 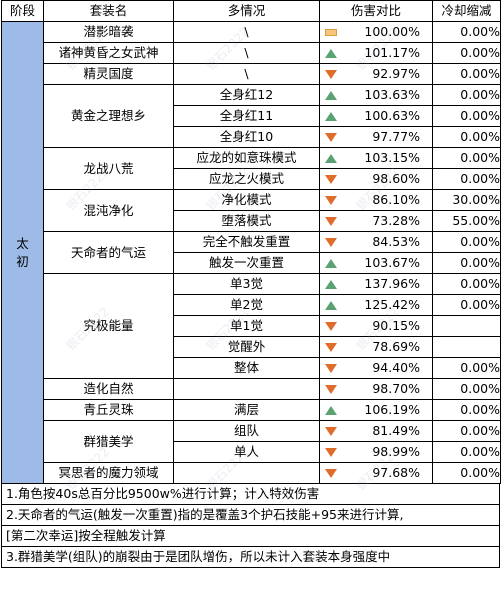 I want to click on set-name-cell: 天命者的气运, so click(x=108, y=252).